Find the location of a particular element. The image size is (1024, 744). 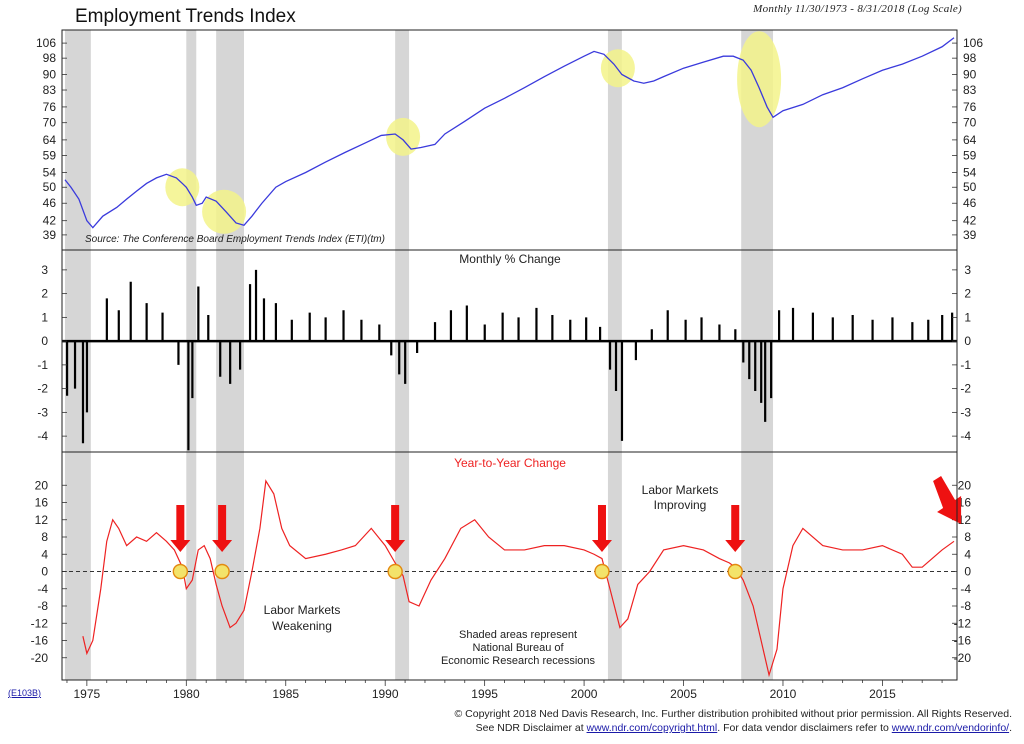

chart-code-link: (E103B) is located at coordinates (25, 693).